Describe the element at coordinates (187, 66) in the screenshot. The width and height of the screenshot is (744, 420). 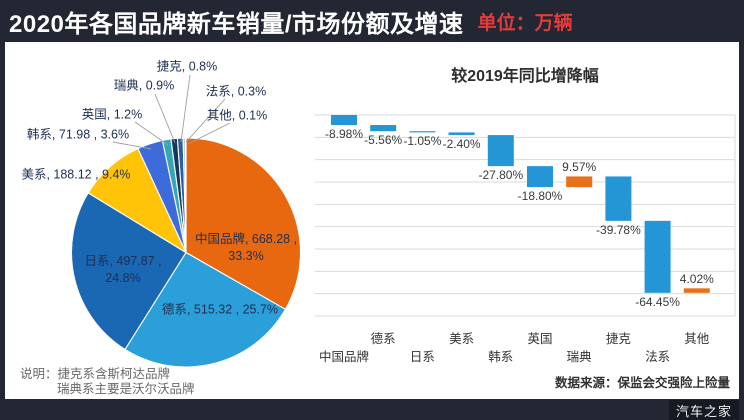
I see `pie-label-捷克: 捷克, 0.8%` at that location.